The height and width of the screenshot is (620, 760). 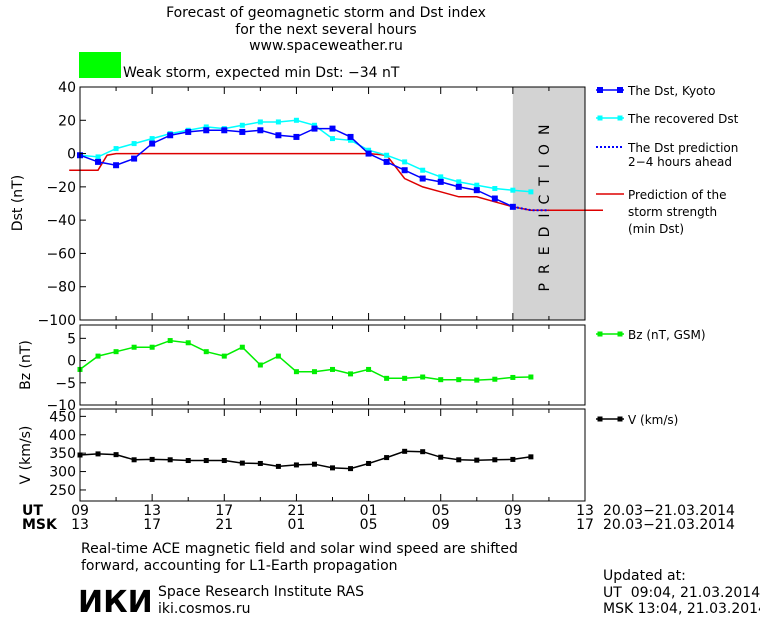 I want to click on ut-tick-label: 13, so click(x=585, y=511).